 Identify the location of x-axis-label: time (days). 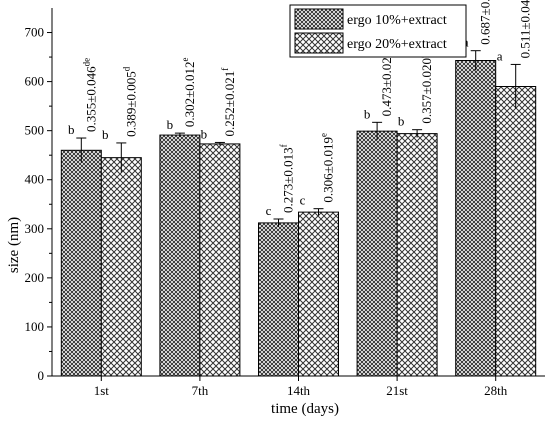
(305, 409).